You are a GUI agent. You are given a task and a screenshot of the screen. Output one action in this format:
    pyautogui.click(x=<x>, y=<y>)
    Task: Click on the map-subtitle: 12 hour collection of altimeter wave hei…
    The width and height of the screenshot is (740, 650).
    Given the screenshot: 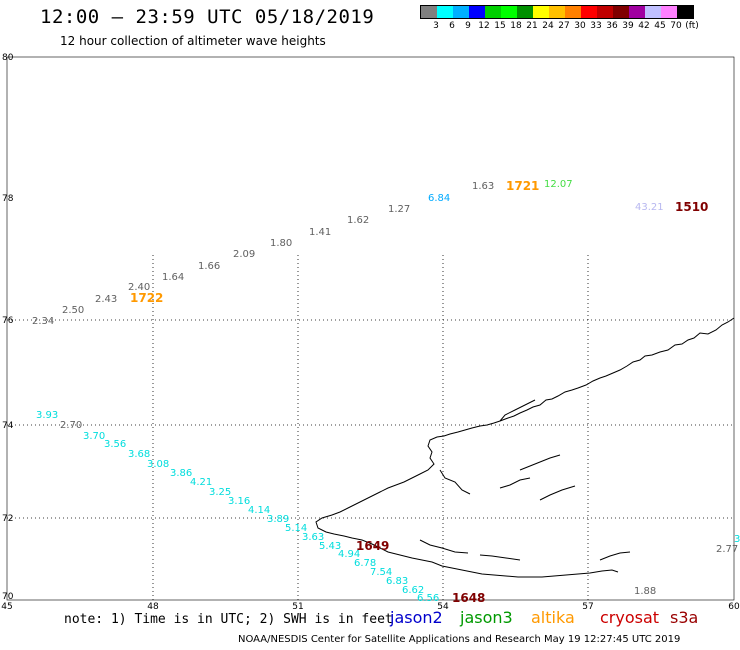 What is the action you would take?
    pyautogui.click(x=193, y=41)
    